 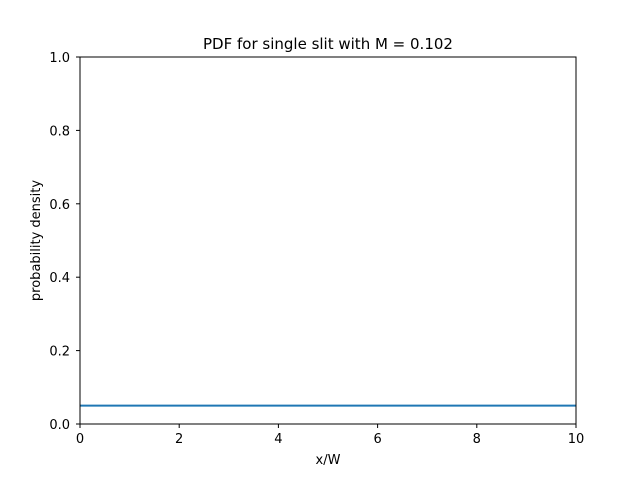 I want to click on y-tick-label: 0.6, so click(x=59, y=205).